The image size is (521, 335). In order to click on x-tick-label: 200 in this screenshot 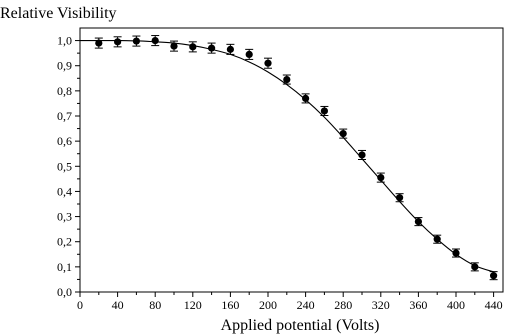, I will do `click(268, 305)`.